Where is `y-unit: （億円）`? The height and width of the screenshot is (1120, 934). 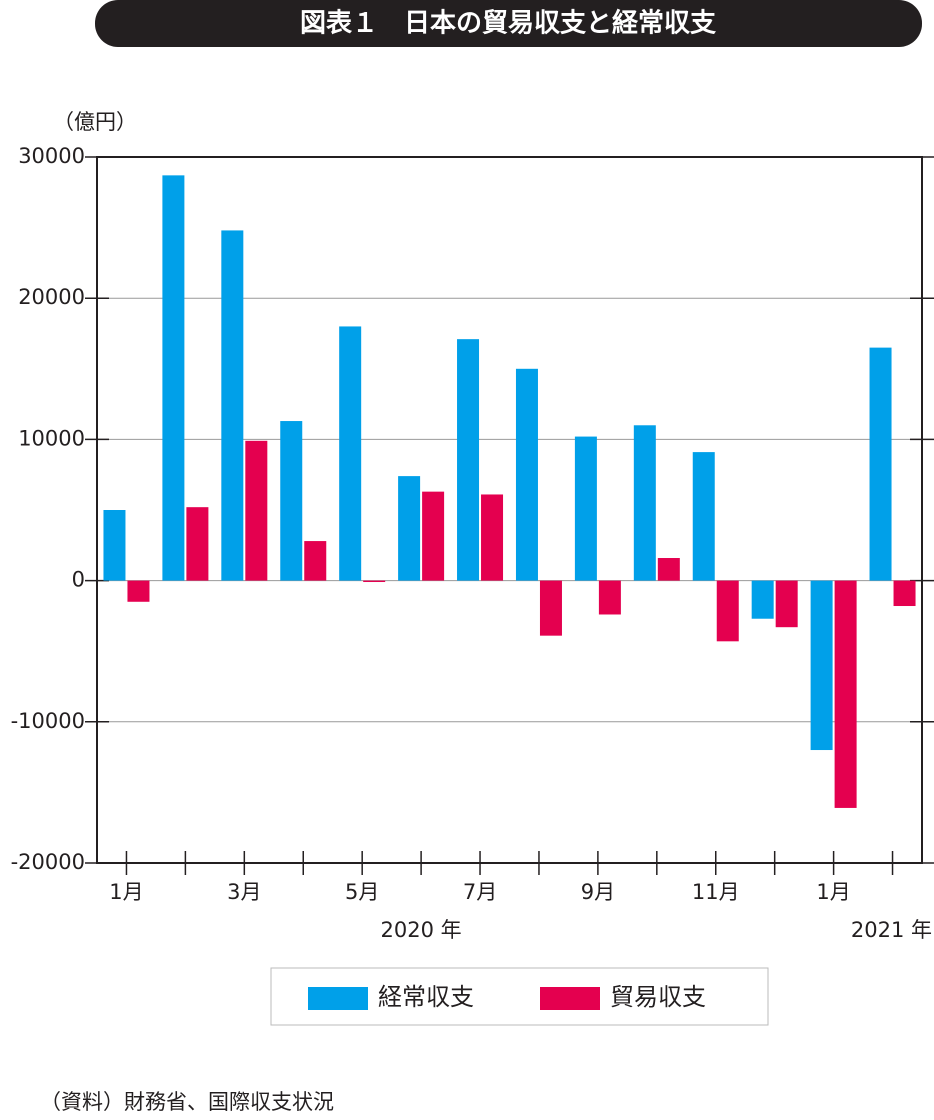 y-unit: （億円） is located at coordinates (95, 122).